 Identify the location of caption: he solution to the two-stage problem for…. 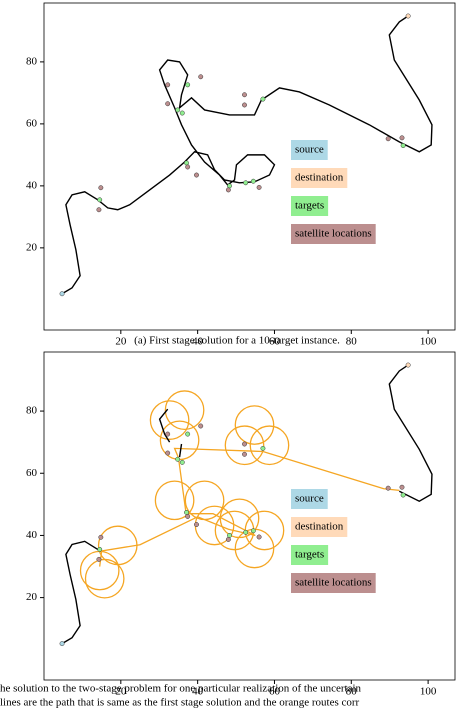
(181, 689).